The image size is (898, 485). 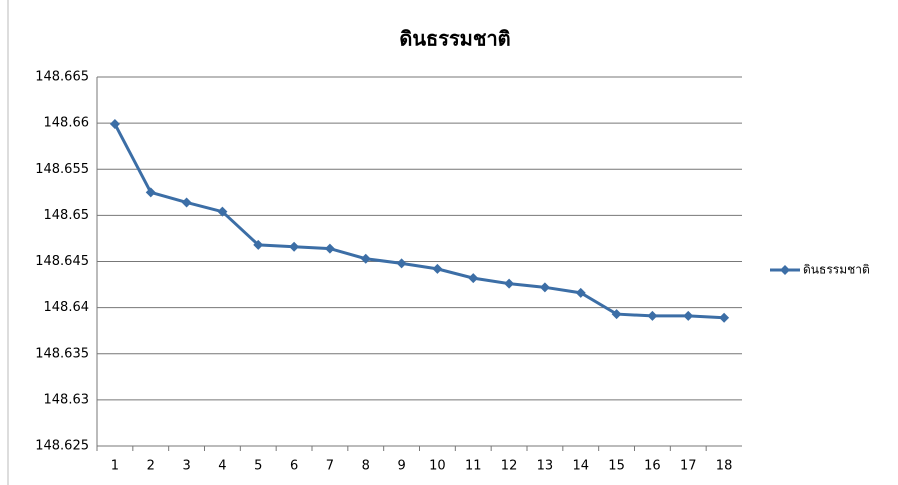 I want to click on x-tick-label: 2, so click(x=151, y=466).